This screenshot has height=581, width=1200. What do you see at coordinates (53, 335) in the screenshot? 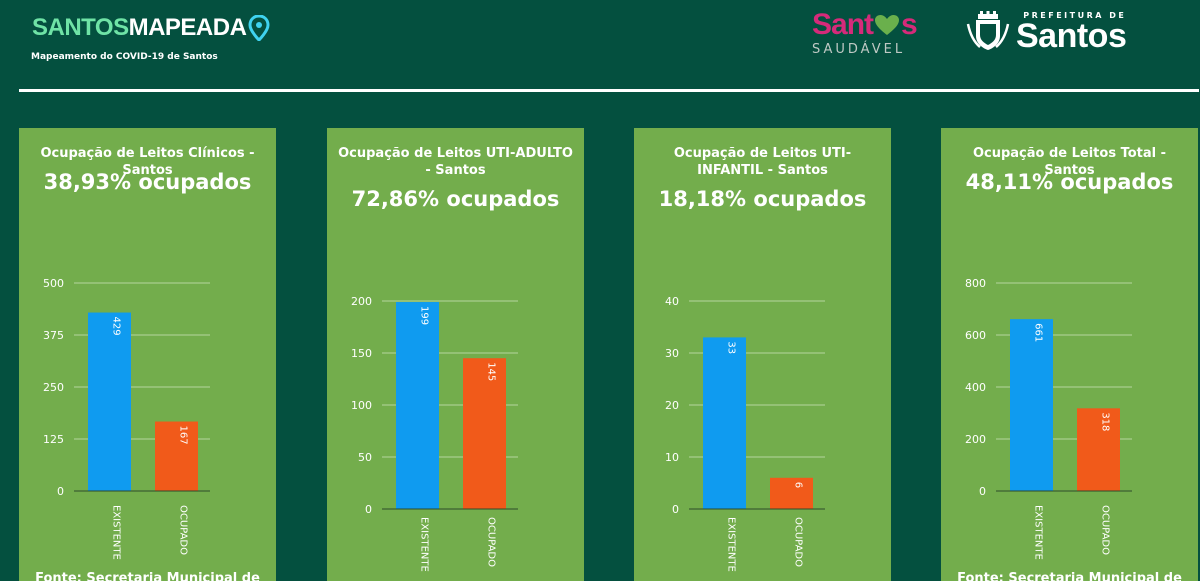
I see `y-tick-label: 375` at bounding box center [53, 335].